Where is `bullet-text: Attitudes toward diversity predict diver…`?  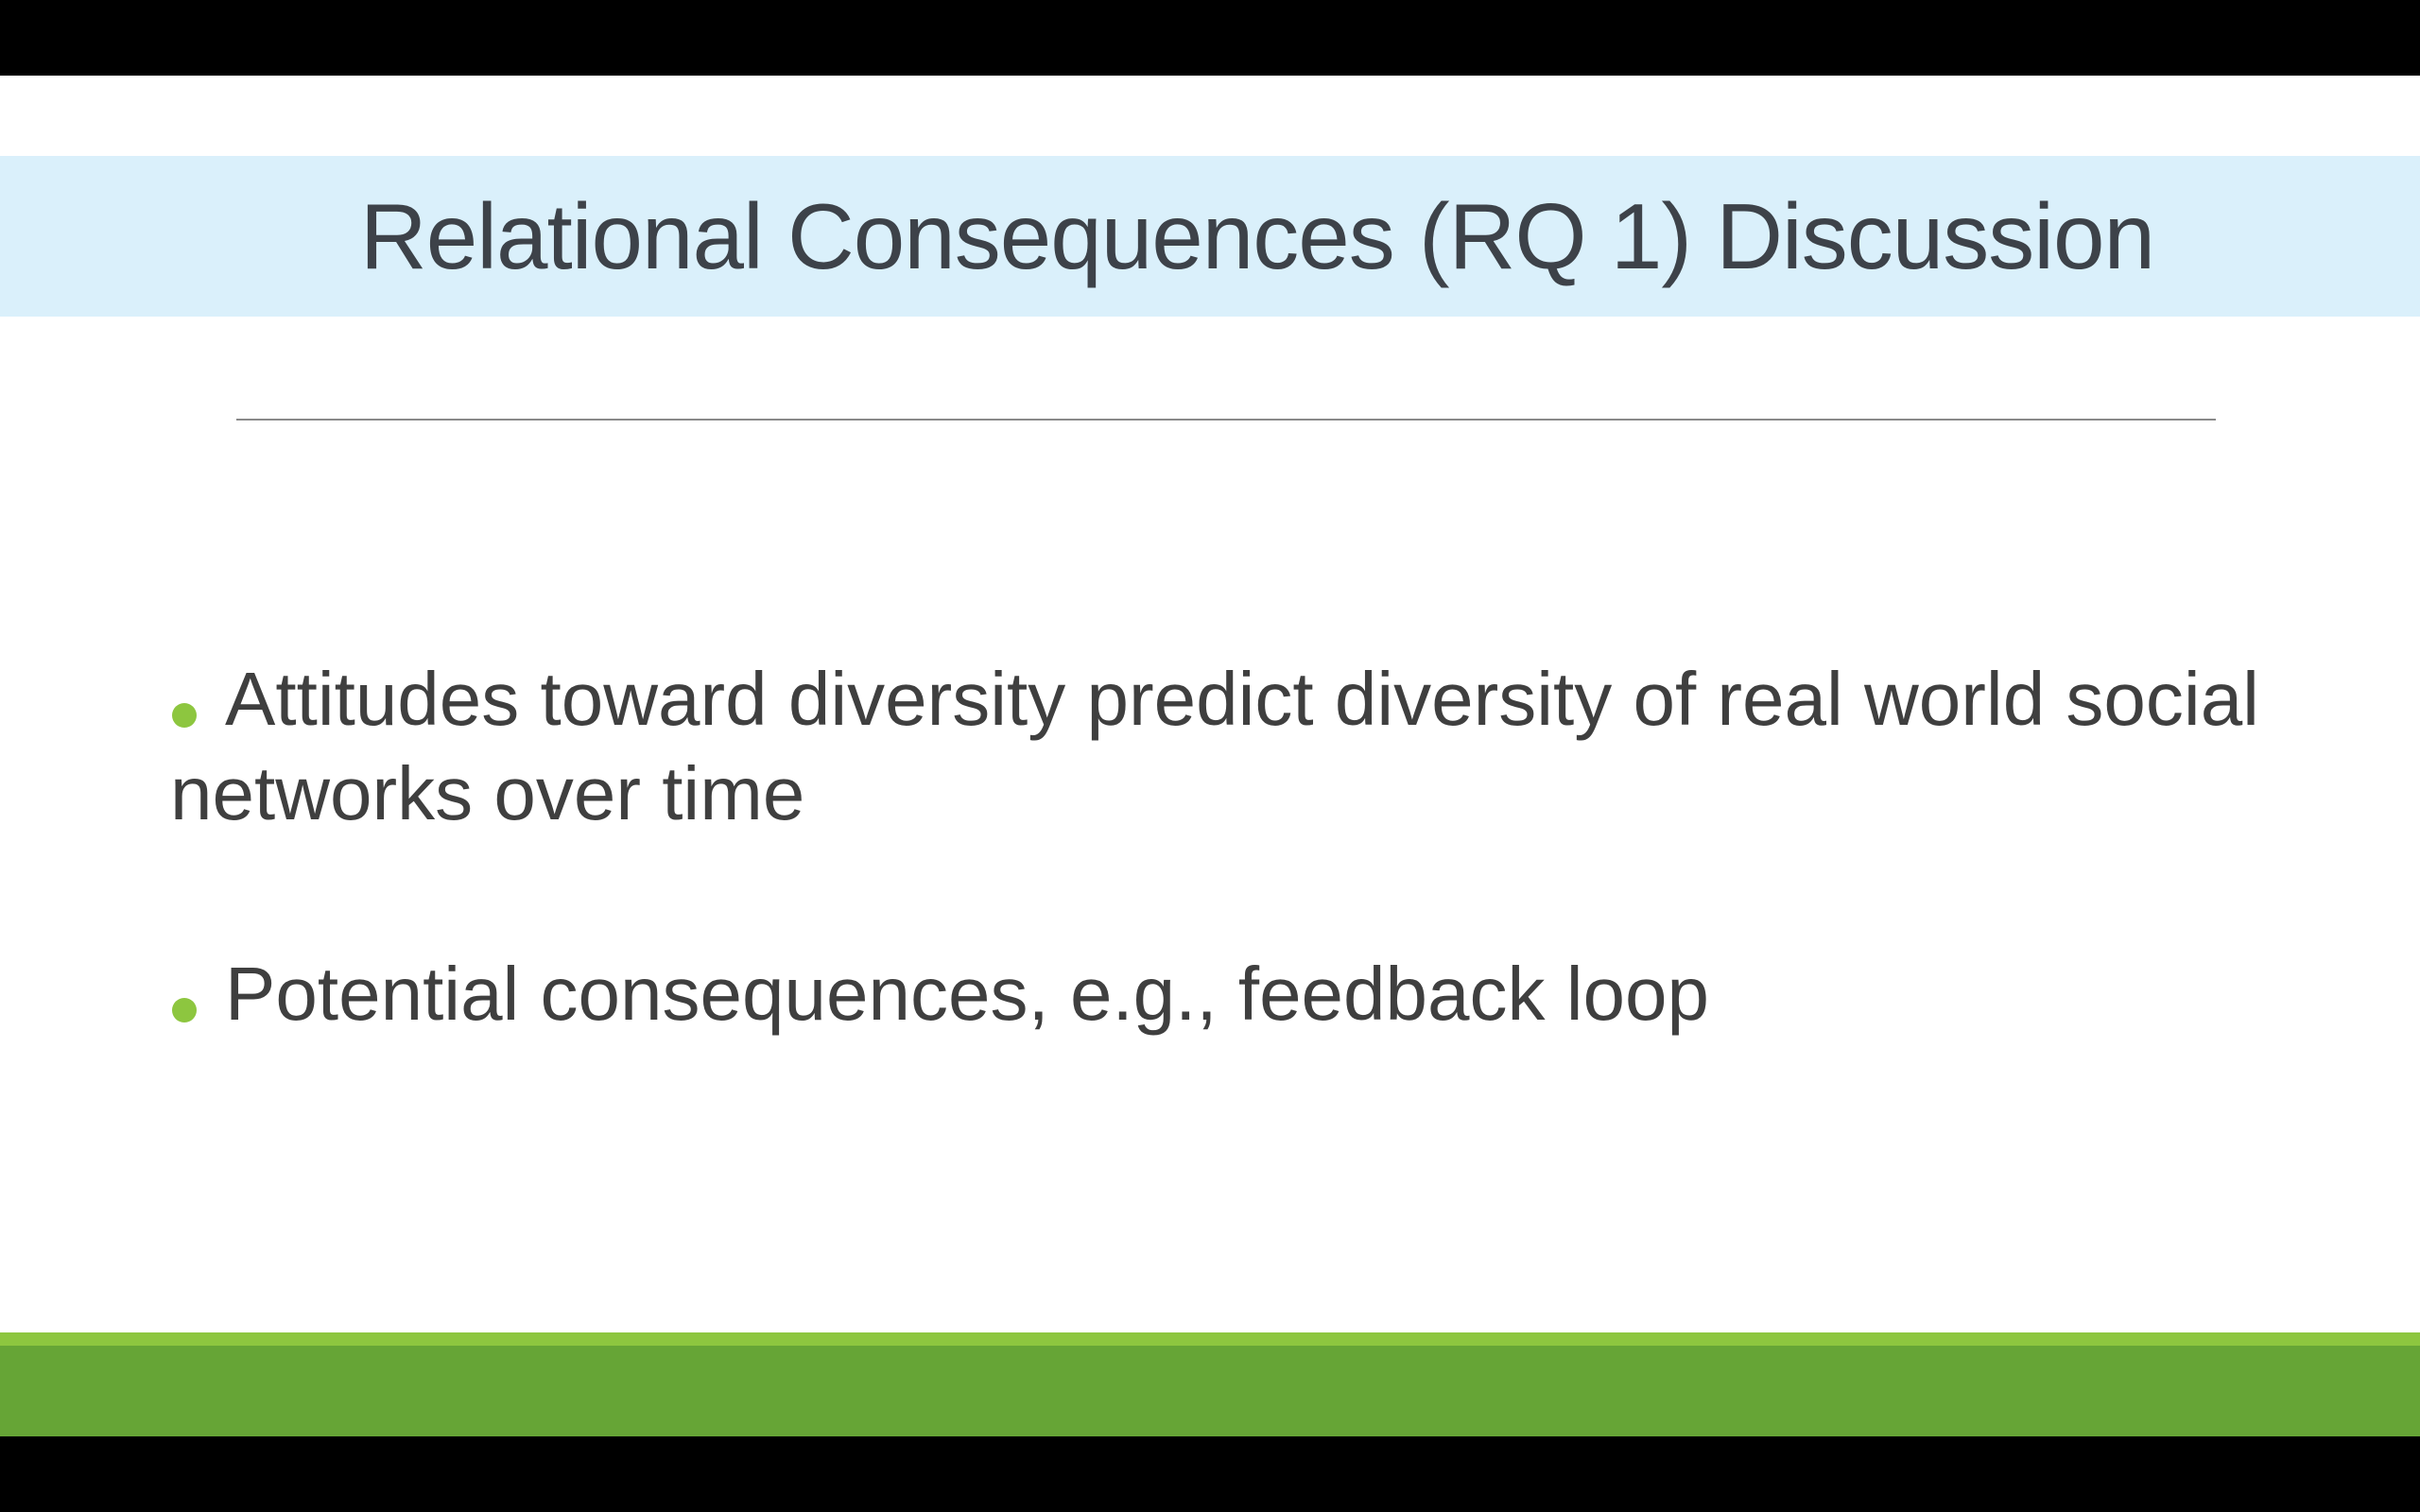
bullet-text: Attitudes toward diversity predict diver… is located at coordinates (1214, 746).